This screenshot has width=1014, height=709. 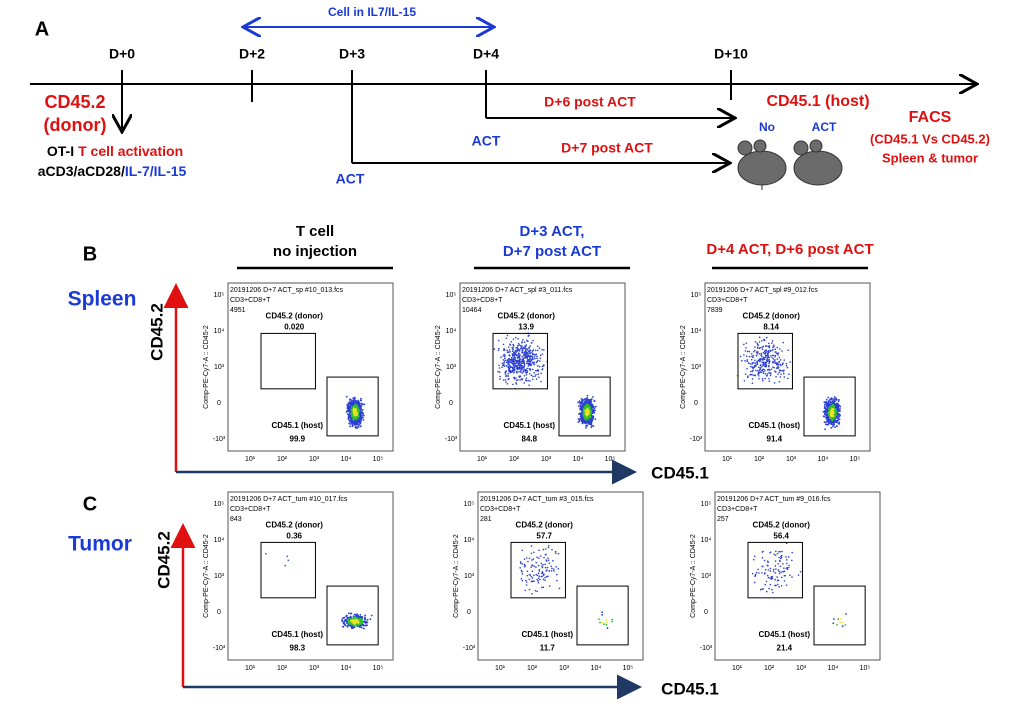 What do you see at coordinates (829, 406) in the screenshot?
I see `host-gate` at bounding box center [829, 406].